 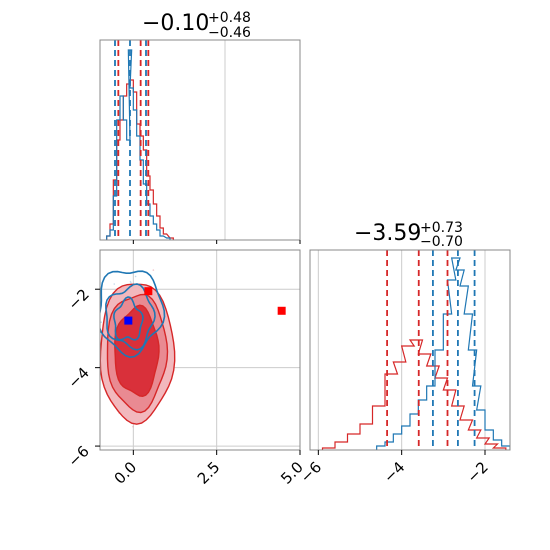 I want to click on right-hist-blue-series, so click(x=443, y=353).